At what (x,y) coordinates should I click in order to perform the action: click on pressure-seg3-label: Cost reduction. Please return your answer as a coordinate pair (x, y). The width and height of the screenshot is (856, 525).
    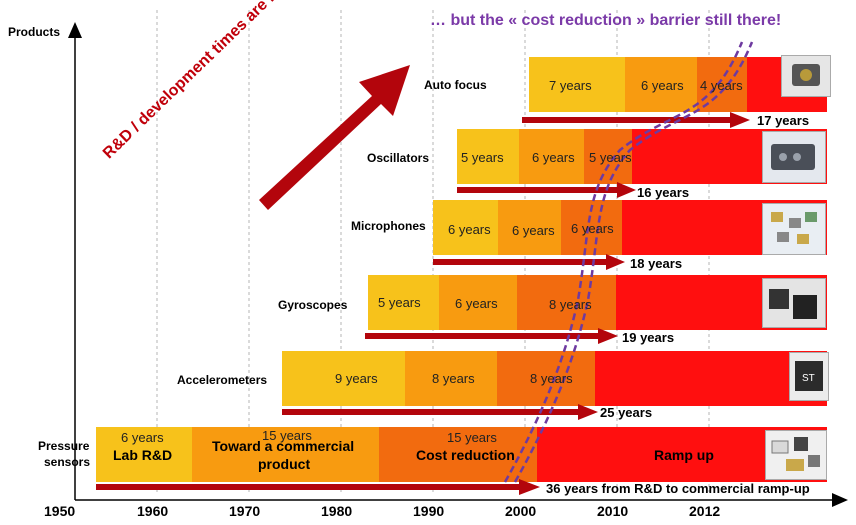
    Looking at the image, I should click on (465, 455).